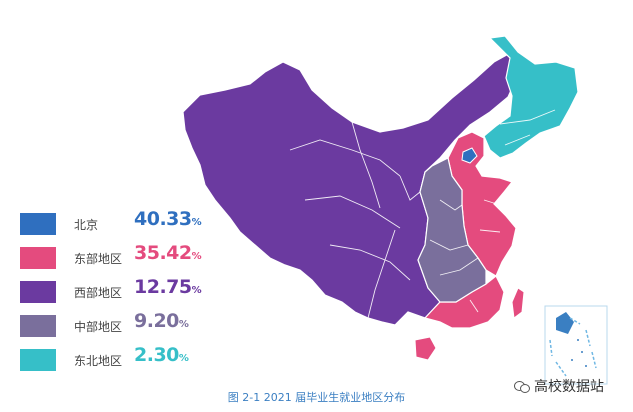 This screenshot has height=412, width=633. What do you see at coordinates (86, 225) in the screenshot?
I see `legend-label: 北京` at bounding box center [86, 225].